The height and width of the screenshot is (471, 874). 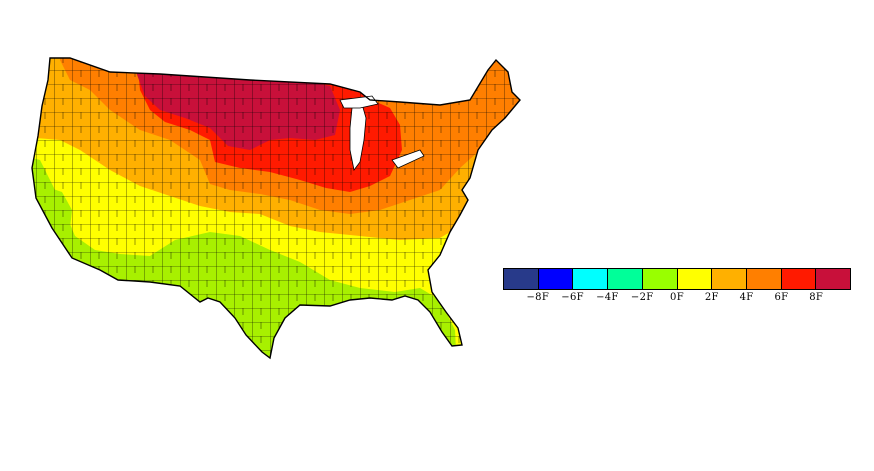 I want to click on legend-tick-label: −8F, so click(x=538, y=297).